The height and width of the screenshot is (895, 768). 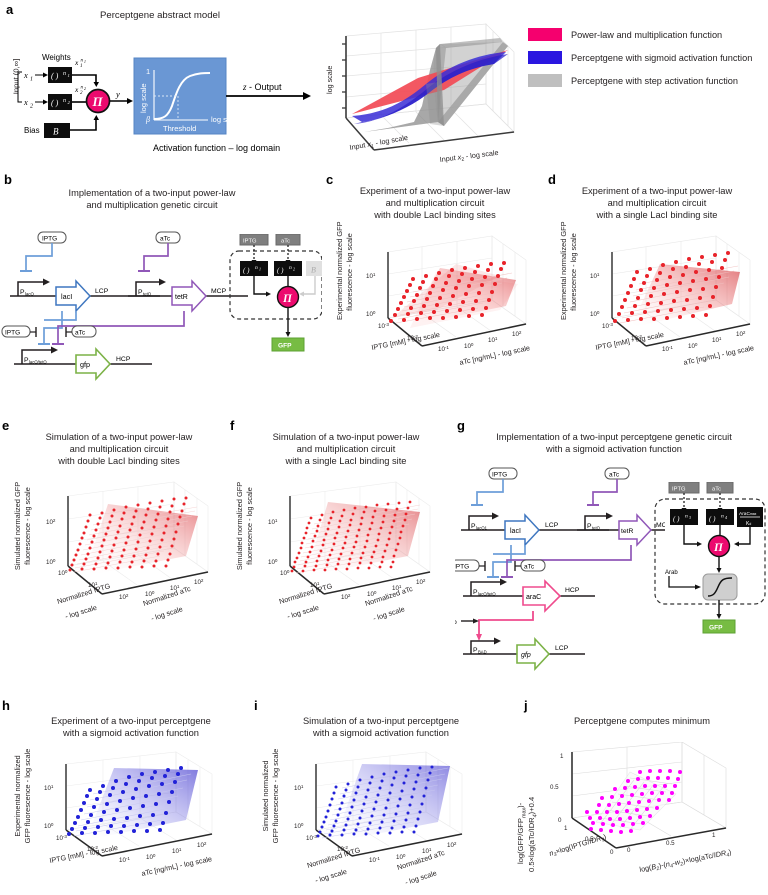 I want to click on panel-e-title-line1: Simulation of a two-input power-law, so click(x=119, y=437).